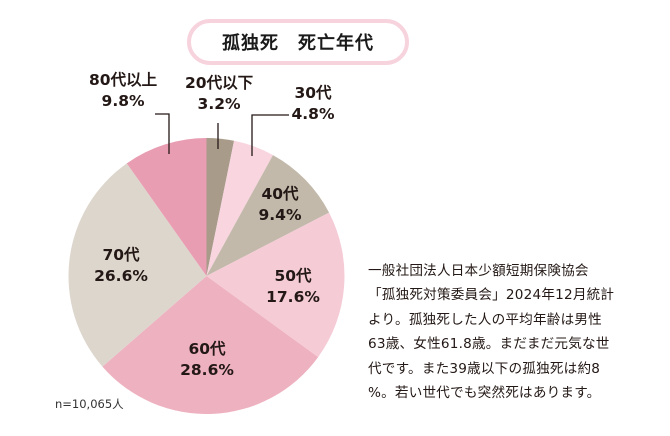  I want to click on pie-slice-60代, so click(210, 345).